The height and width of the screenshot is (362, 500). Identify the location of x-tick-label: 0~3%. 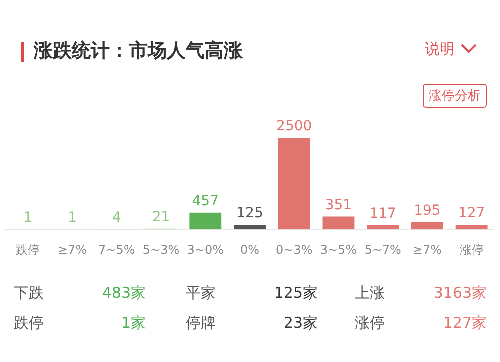
(294, 249).